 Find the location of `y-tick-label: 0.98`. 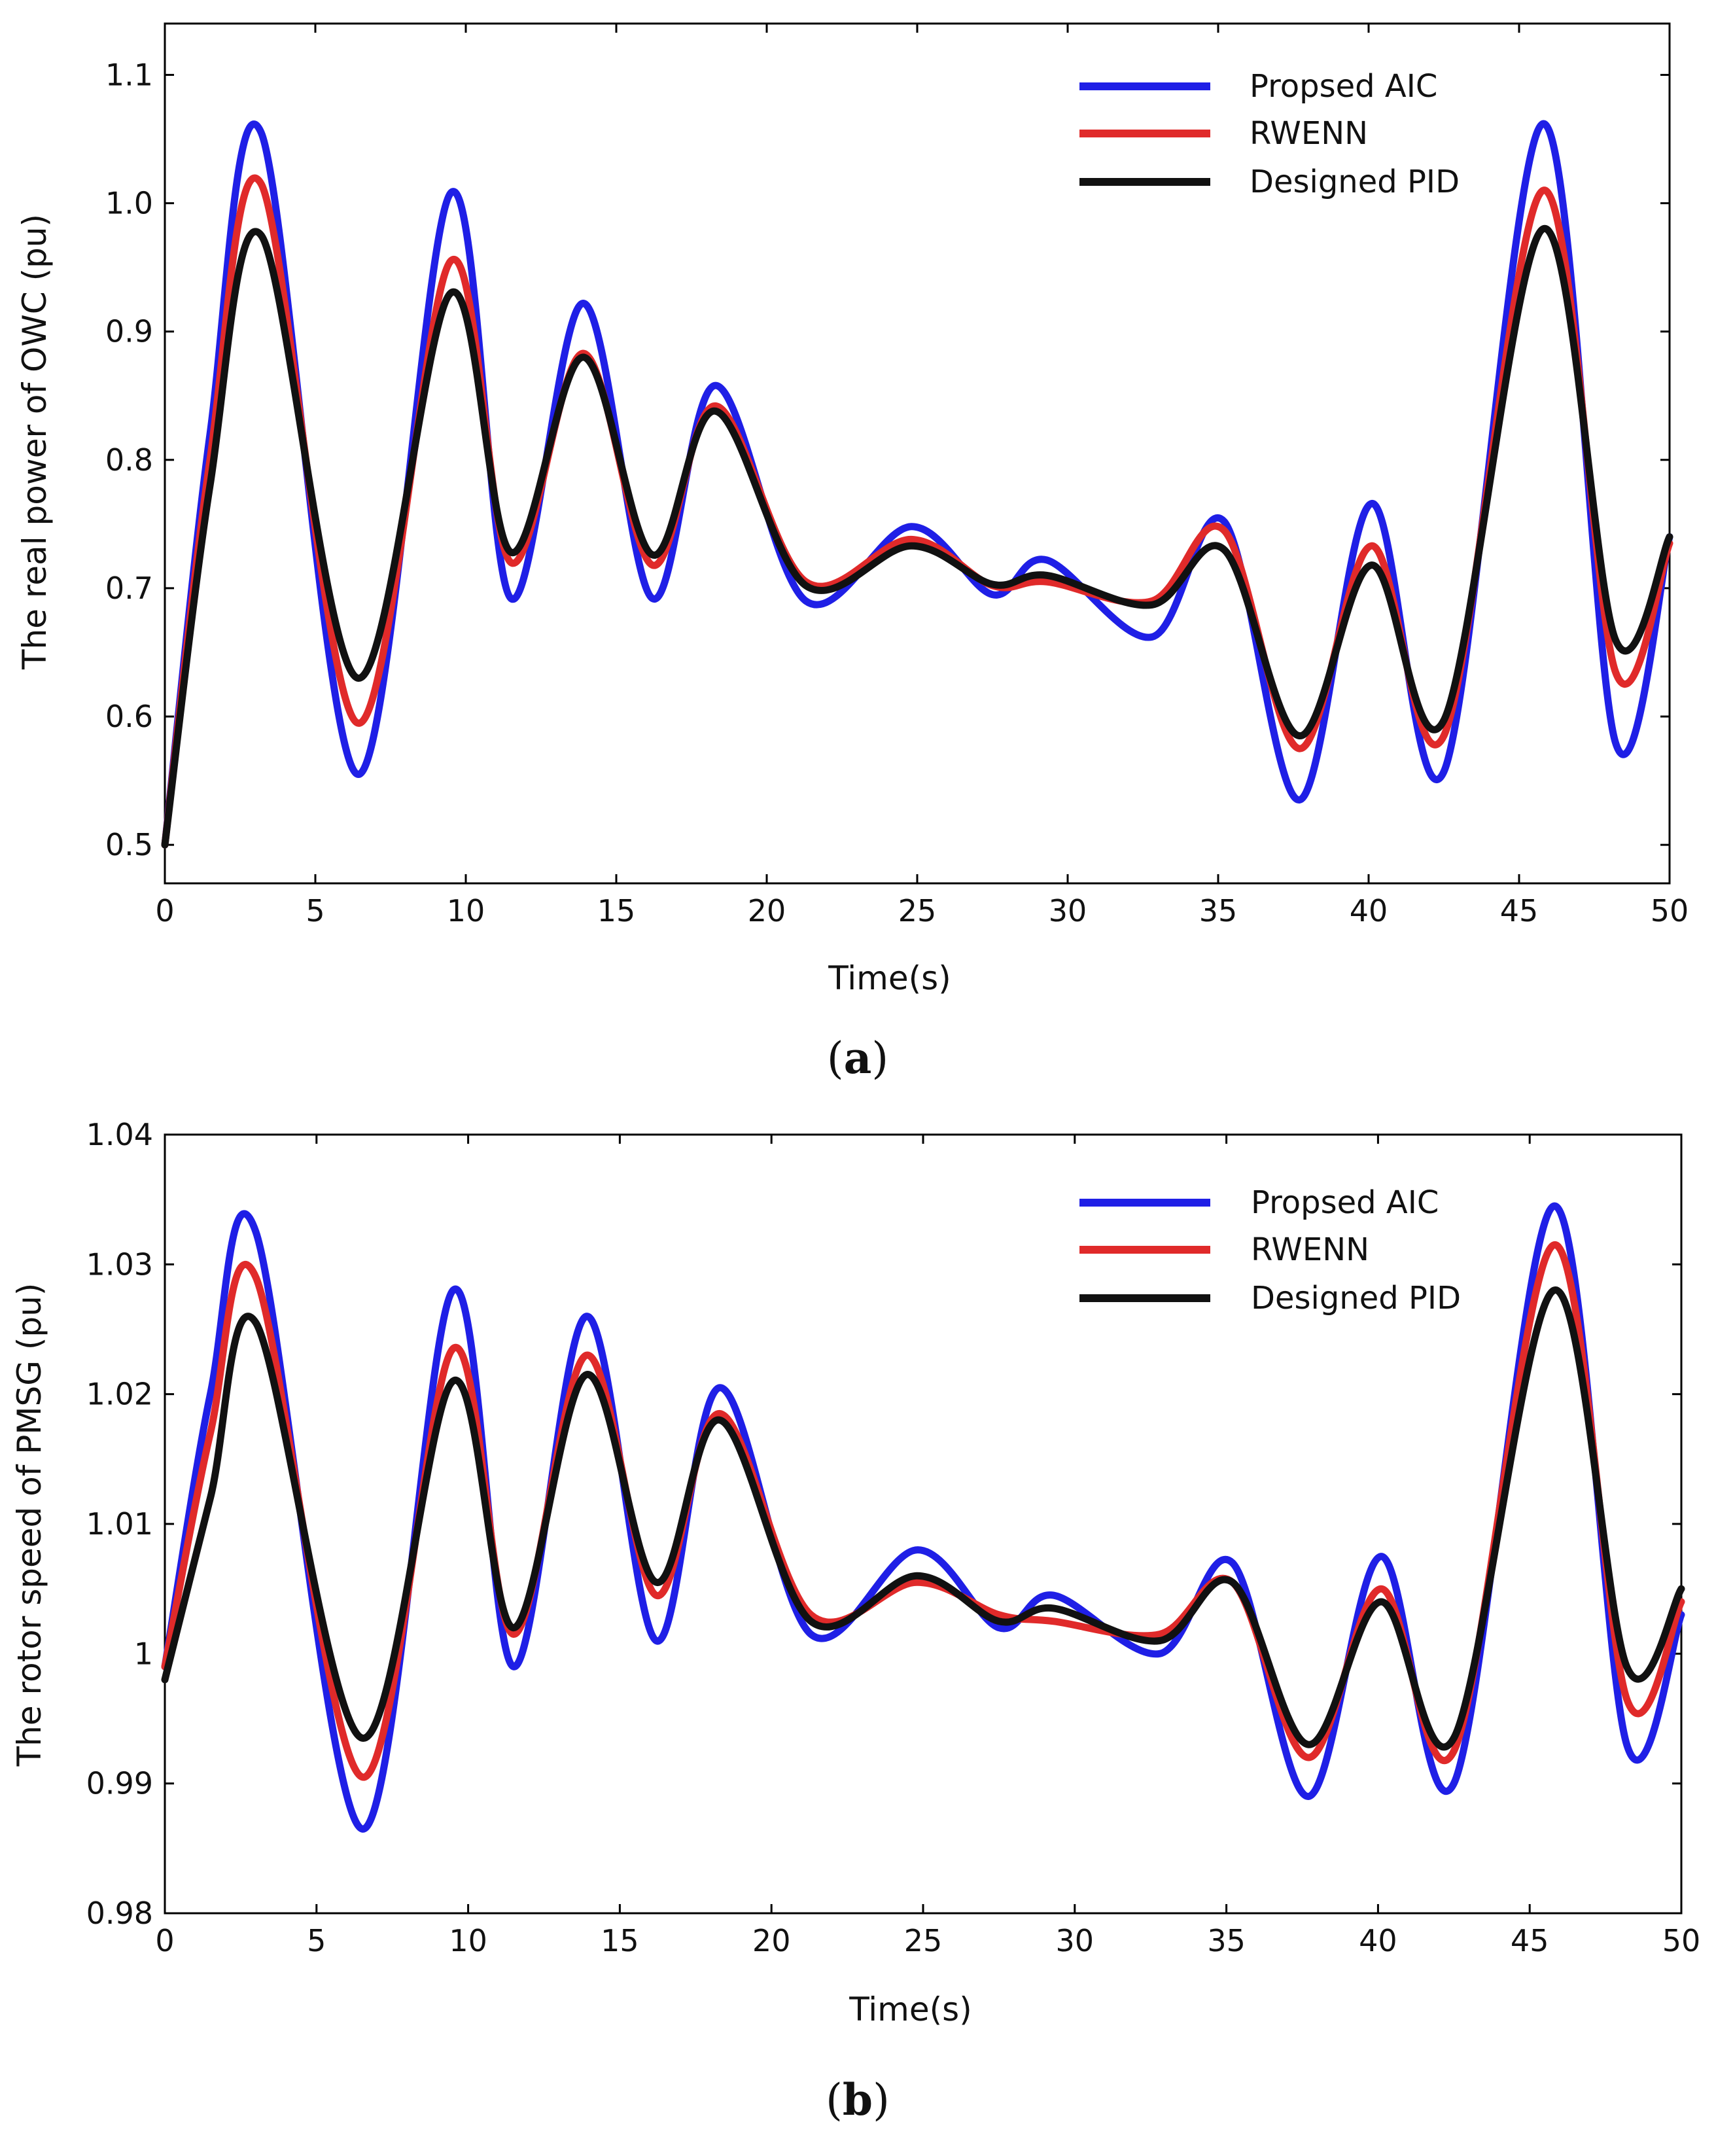

y-tick-label: 0.98 is located at coordinates (119, 1913).